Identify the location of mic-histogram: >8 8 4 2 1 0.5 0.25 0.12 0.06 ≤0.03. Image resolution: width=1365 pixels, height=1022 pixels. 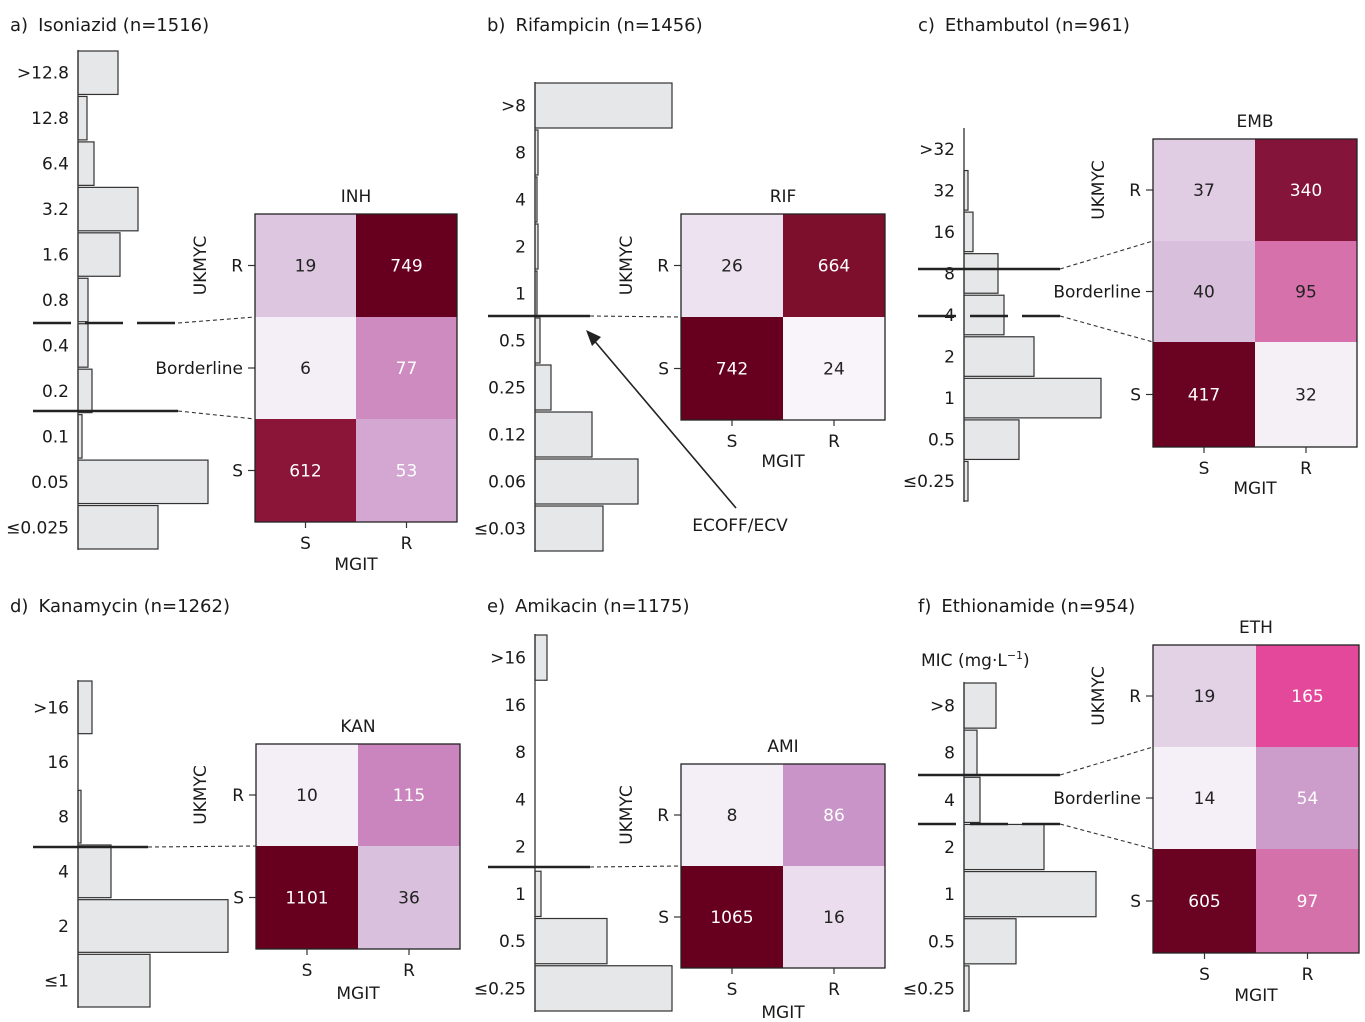
(573, 317).